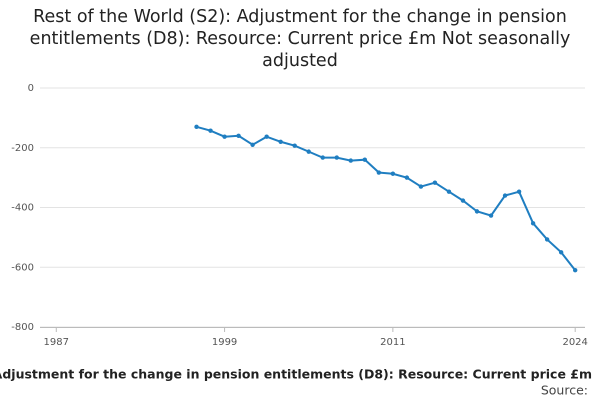 The height and width of the screenshot is (400, 600). Describe the element at coordinates (224, 342) in the screenshot. I see `x-tick-label: 1999` at that location.